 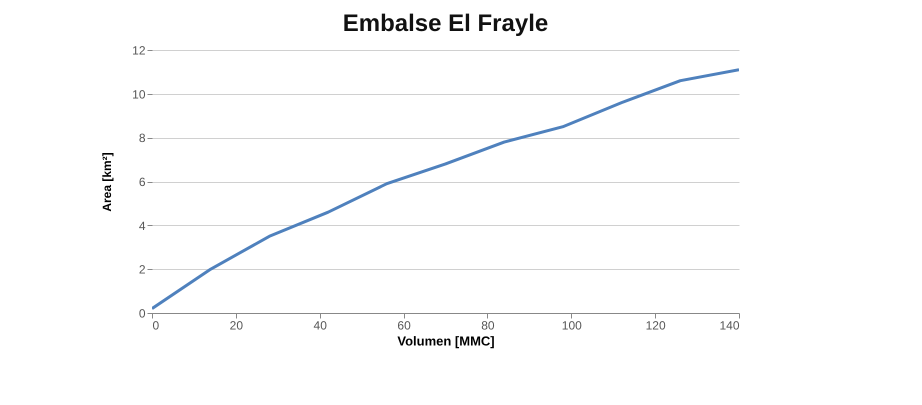 I want to click on x-tick-label: 80, so click(x=488, y=325).